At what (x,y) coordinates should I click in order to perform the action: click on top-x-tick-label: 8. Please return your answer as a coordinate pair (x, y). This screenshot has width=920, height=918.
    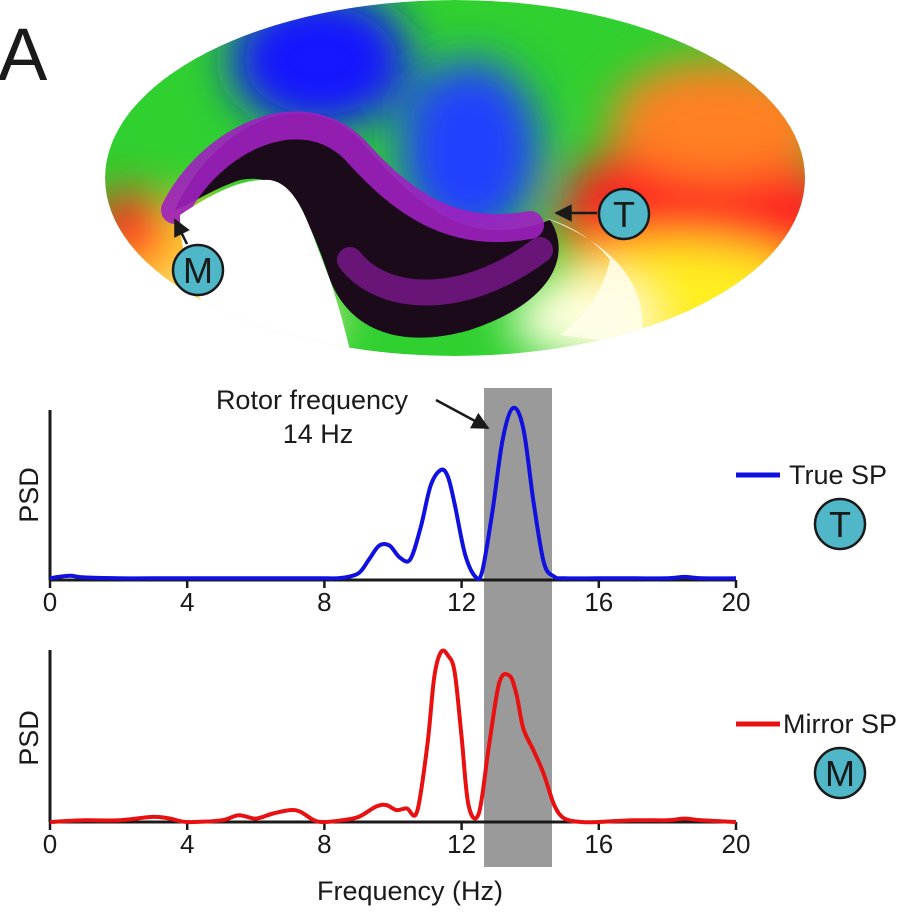
    Looking at the image, I should click on (324, 602).